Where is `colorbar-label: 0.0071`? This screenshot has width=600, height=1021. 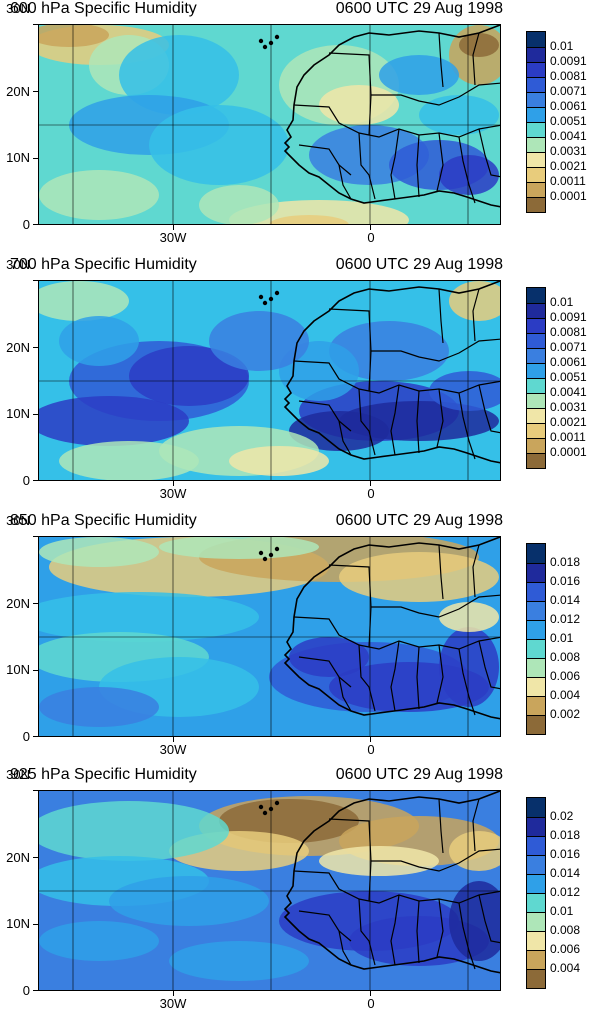 colorbar-label: 0.0071 is located at coordinates (568, 347).